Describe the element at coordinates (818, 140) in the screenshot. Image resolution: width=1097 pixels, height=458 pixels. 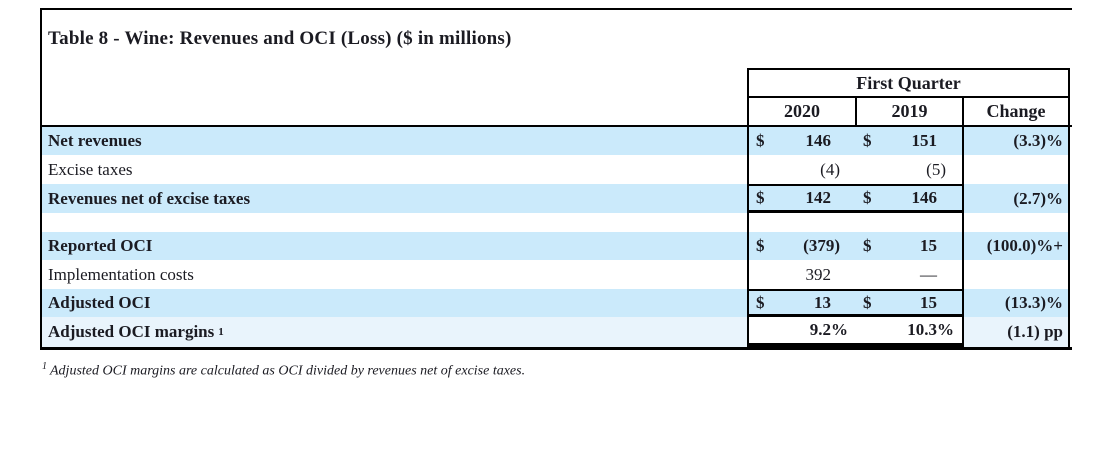
I see `value-2020: 146` at that location.